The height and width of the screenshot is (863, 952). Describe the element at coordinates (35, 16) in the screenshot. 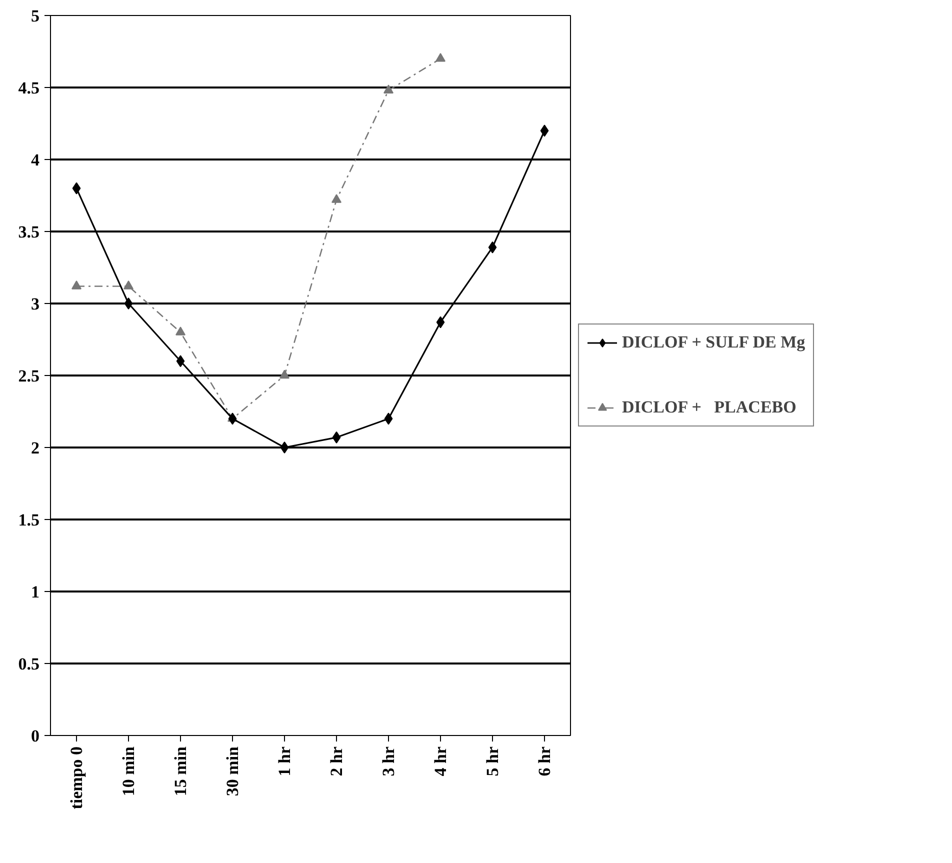

I see `y-tick-label: 5` at that location.